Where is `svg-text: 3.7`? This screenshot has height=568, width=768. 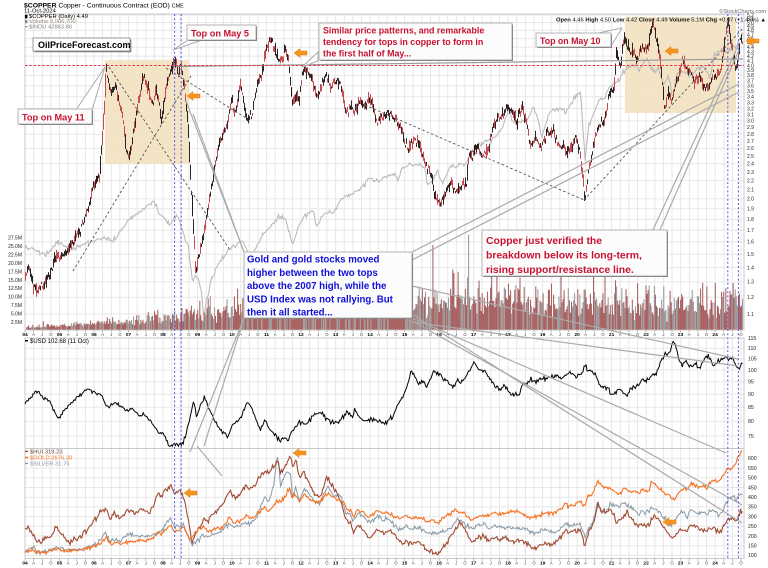 svg-text: 3.7 is located at coordinates (750, 81).